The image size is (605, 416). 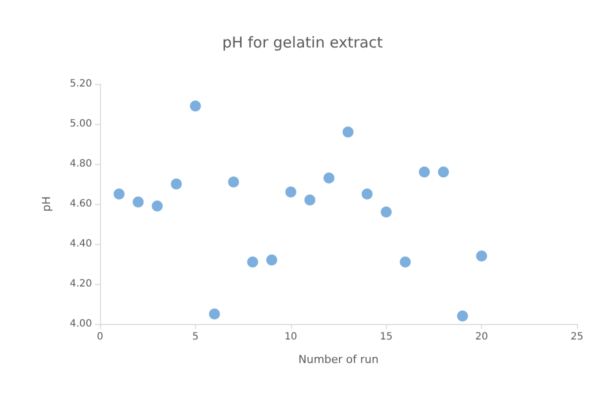 What do you see at coordinates (338, 359) in the screenshot?
I see `x-axis-title: Number of run` at bounding box center [338, 359].